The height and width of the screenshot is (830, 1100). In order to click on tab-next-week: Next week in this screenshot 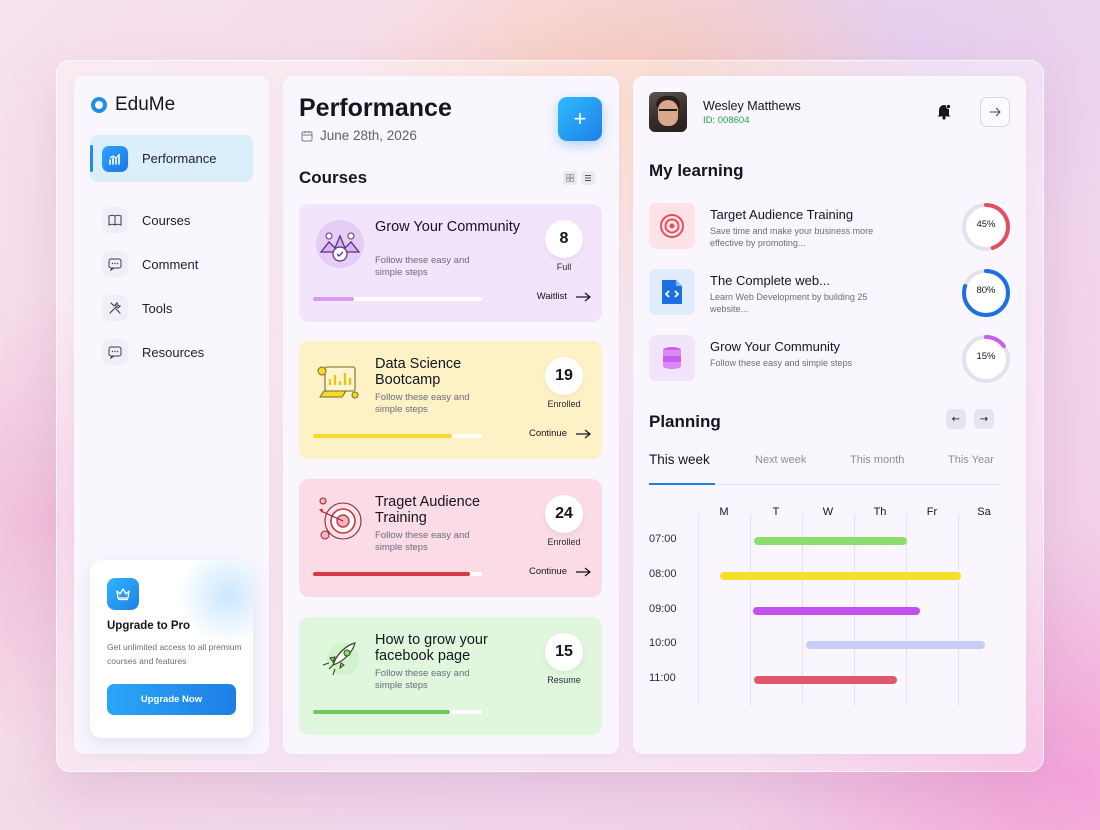, I will do `click(781, 460)`.